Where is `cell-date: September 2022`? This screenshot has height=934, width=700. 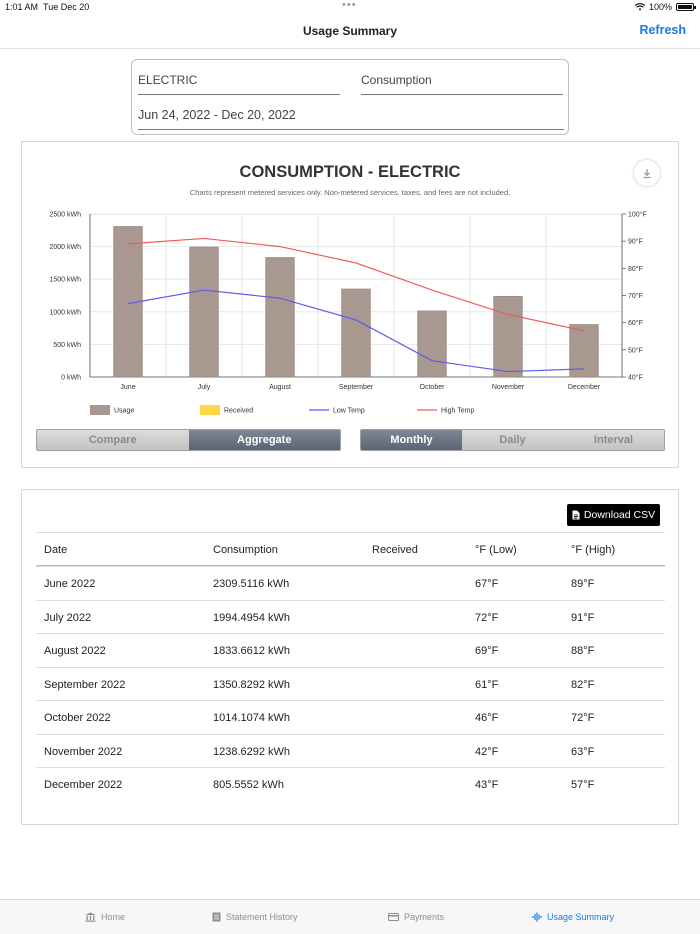 cell-date: September 2022 is located at coordinates (85, 684).